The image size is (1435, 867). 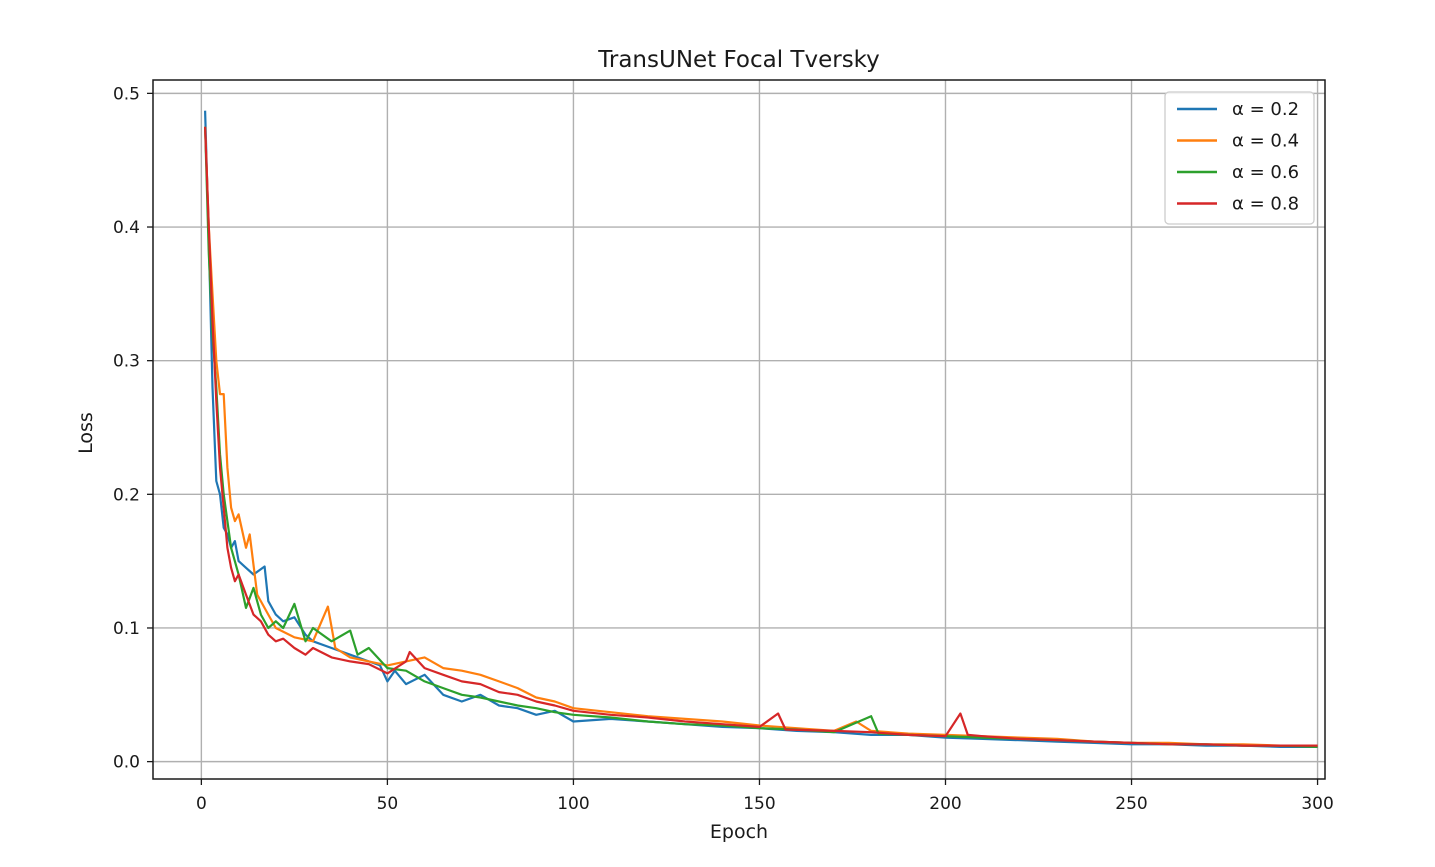 I want to click on x-tick-label: 300, so click(x=1317, y=804).